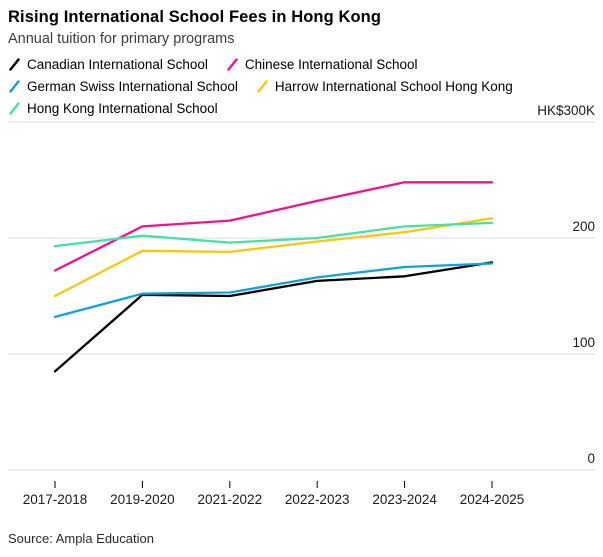  What do you see at coordinates (142, 499) in the screenshot?
I see `x-tick-label: 2019-2020` at bounding box center [142, 499].